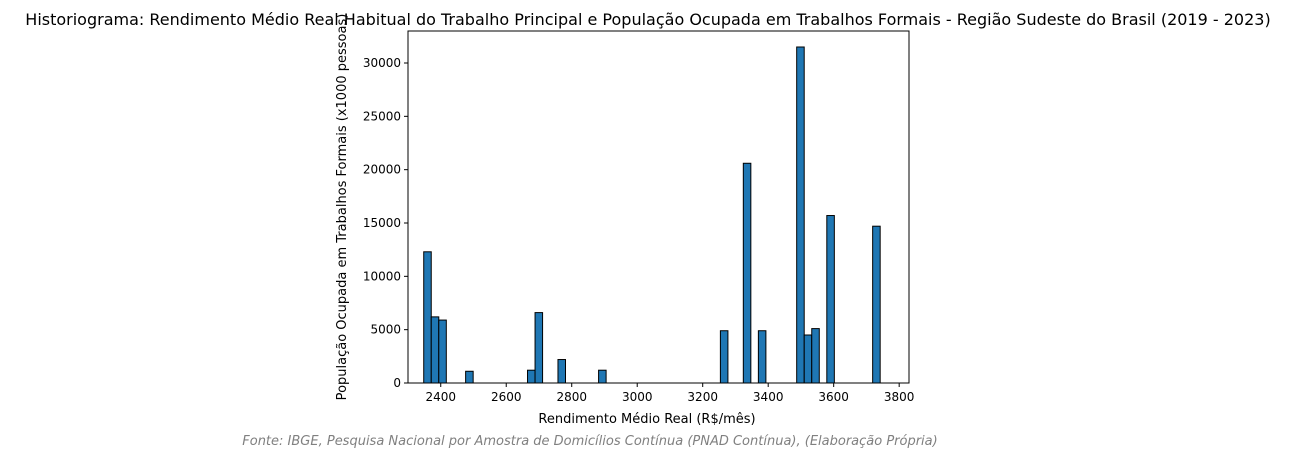 This screenshot has height=458, width=1311. I want to click on x-tick-label: 3000, so click(637, 397).